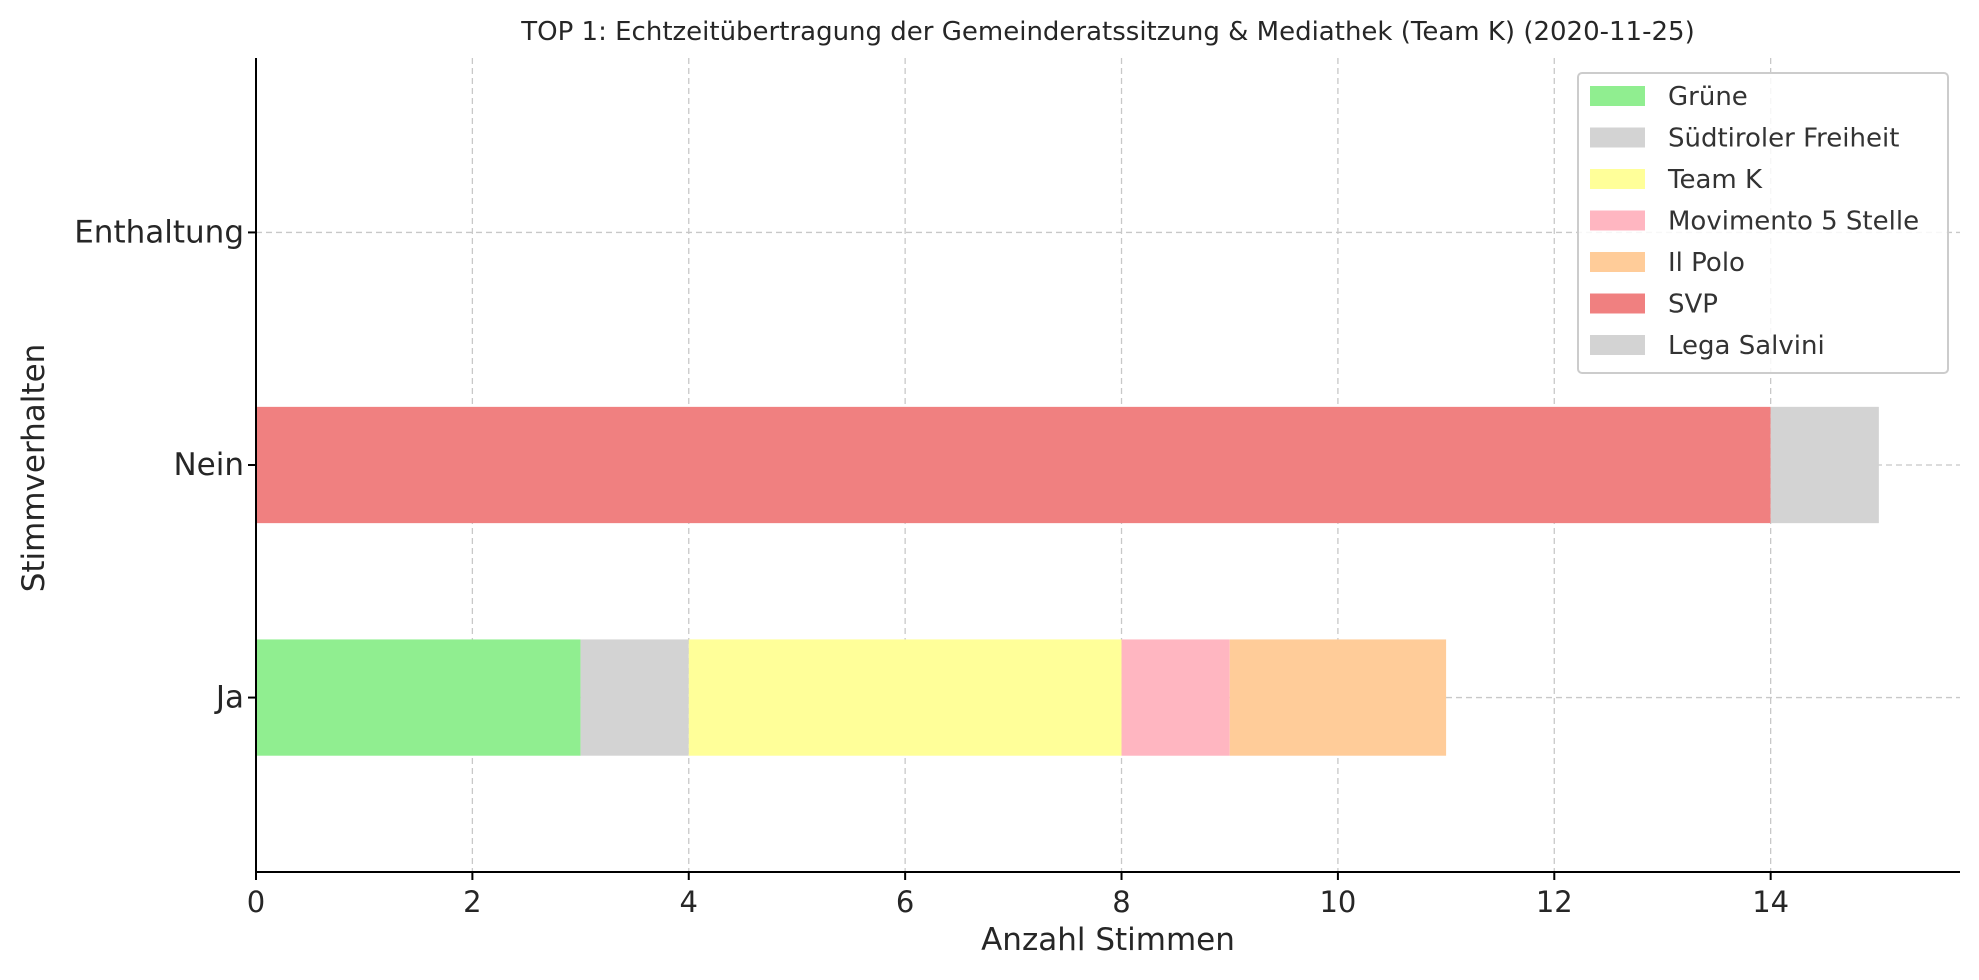  I want to click on legend-label: Südtiroler Freiheit, so click(1783, 139).